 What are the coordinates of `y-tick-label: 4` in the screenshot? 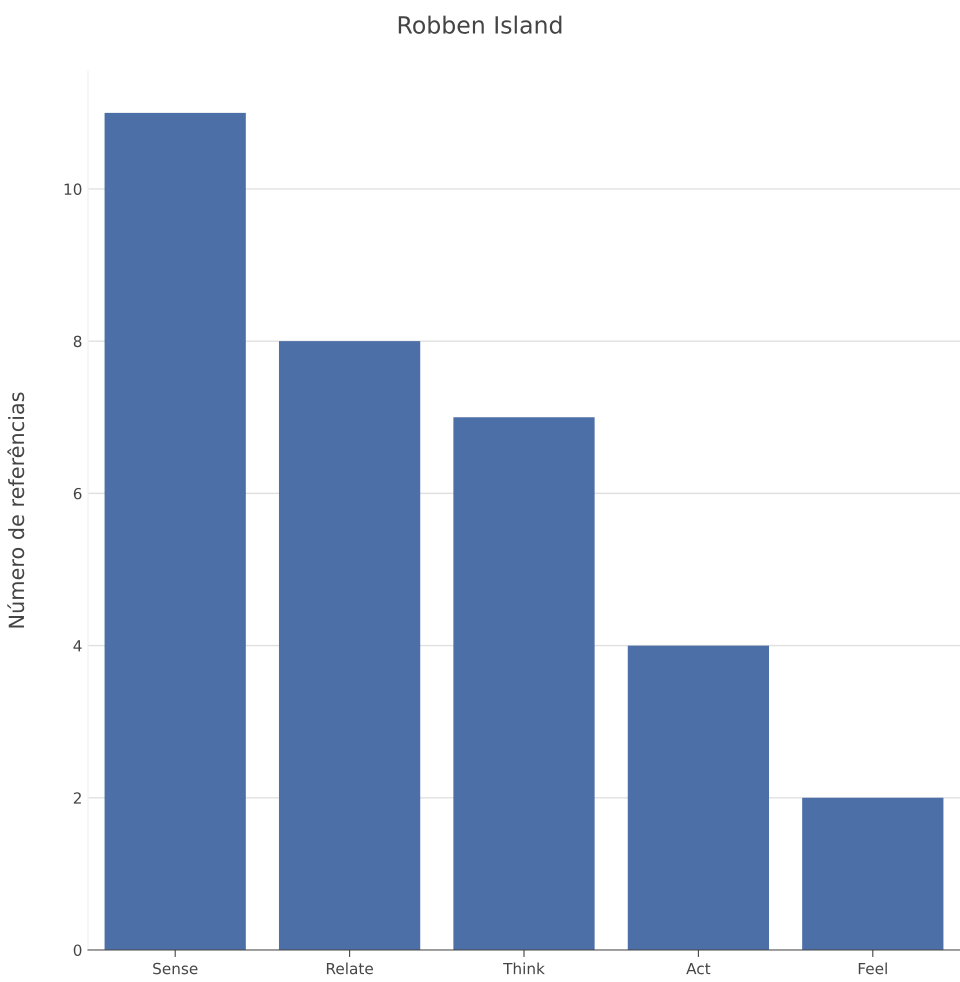 It's located at (77, 646).